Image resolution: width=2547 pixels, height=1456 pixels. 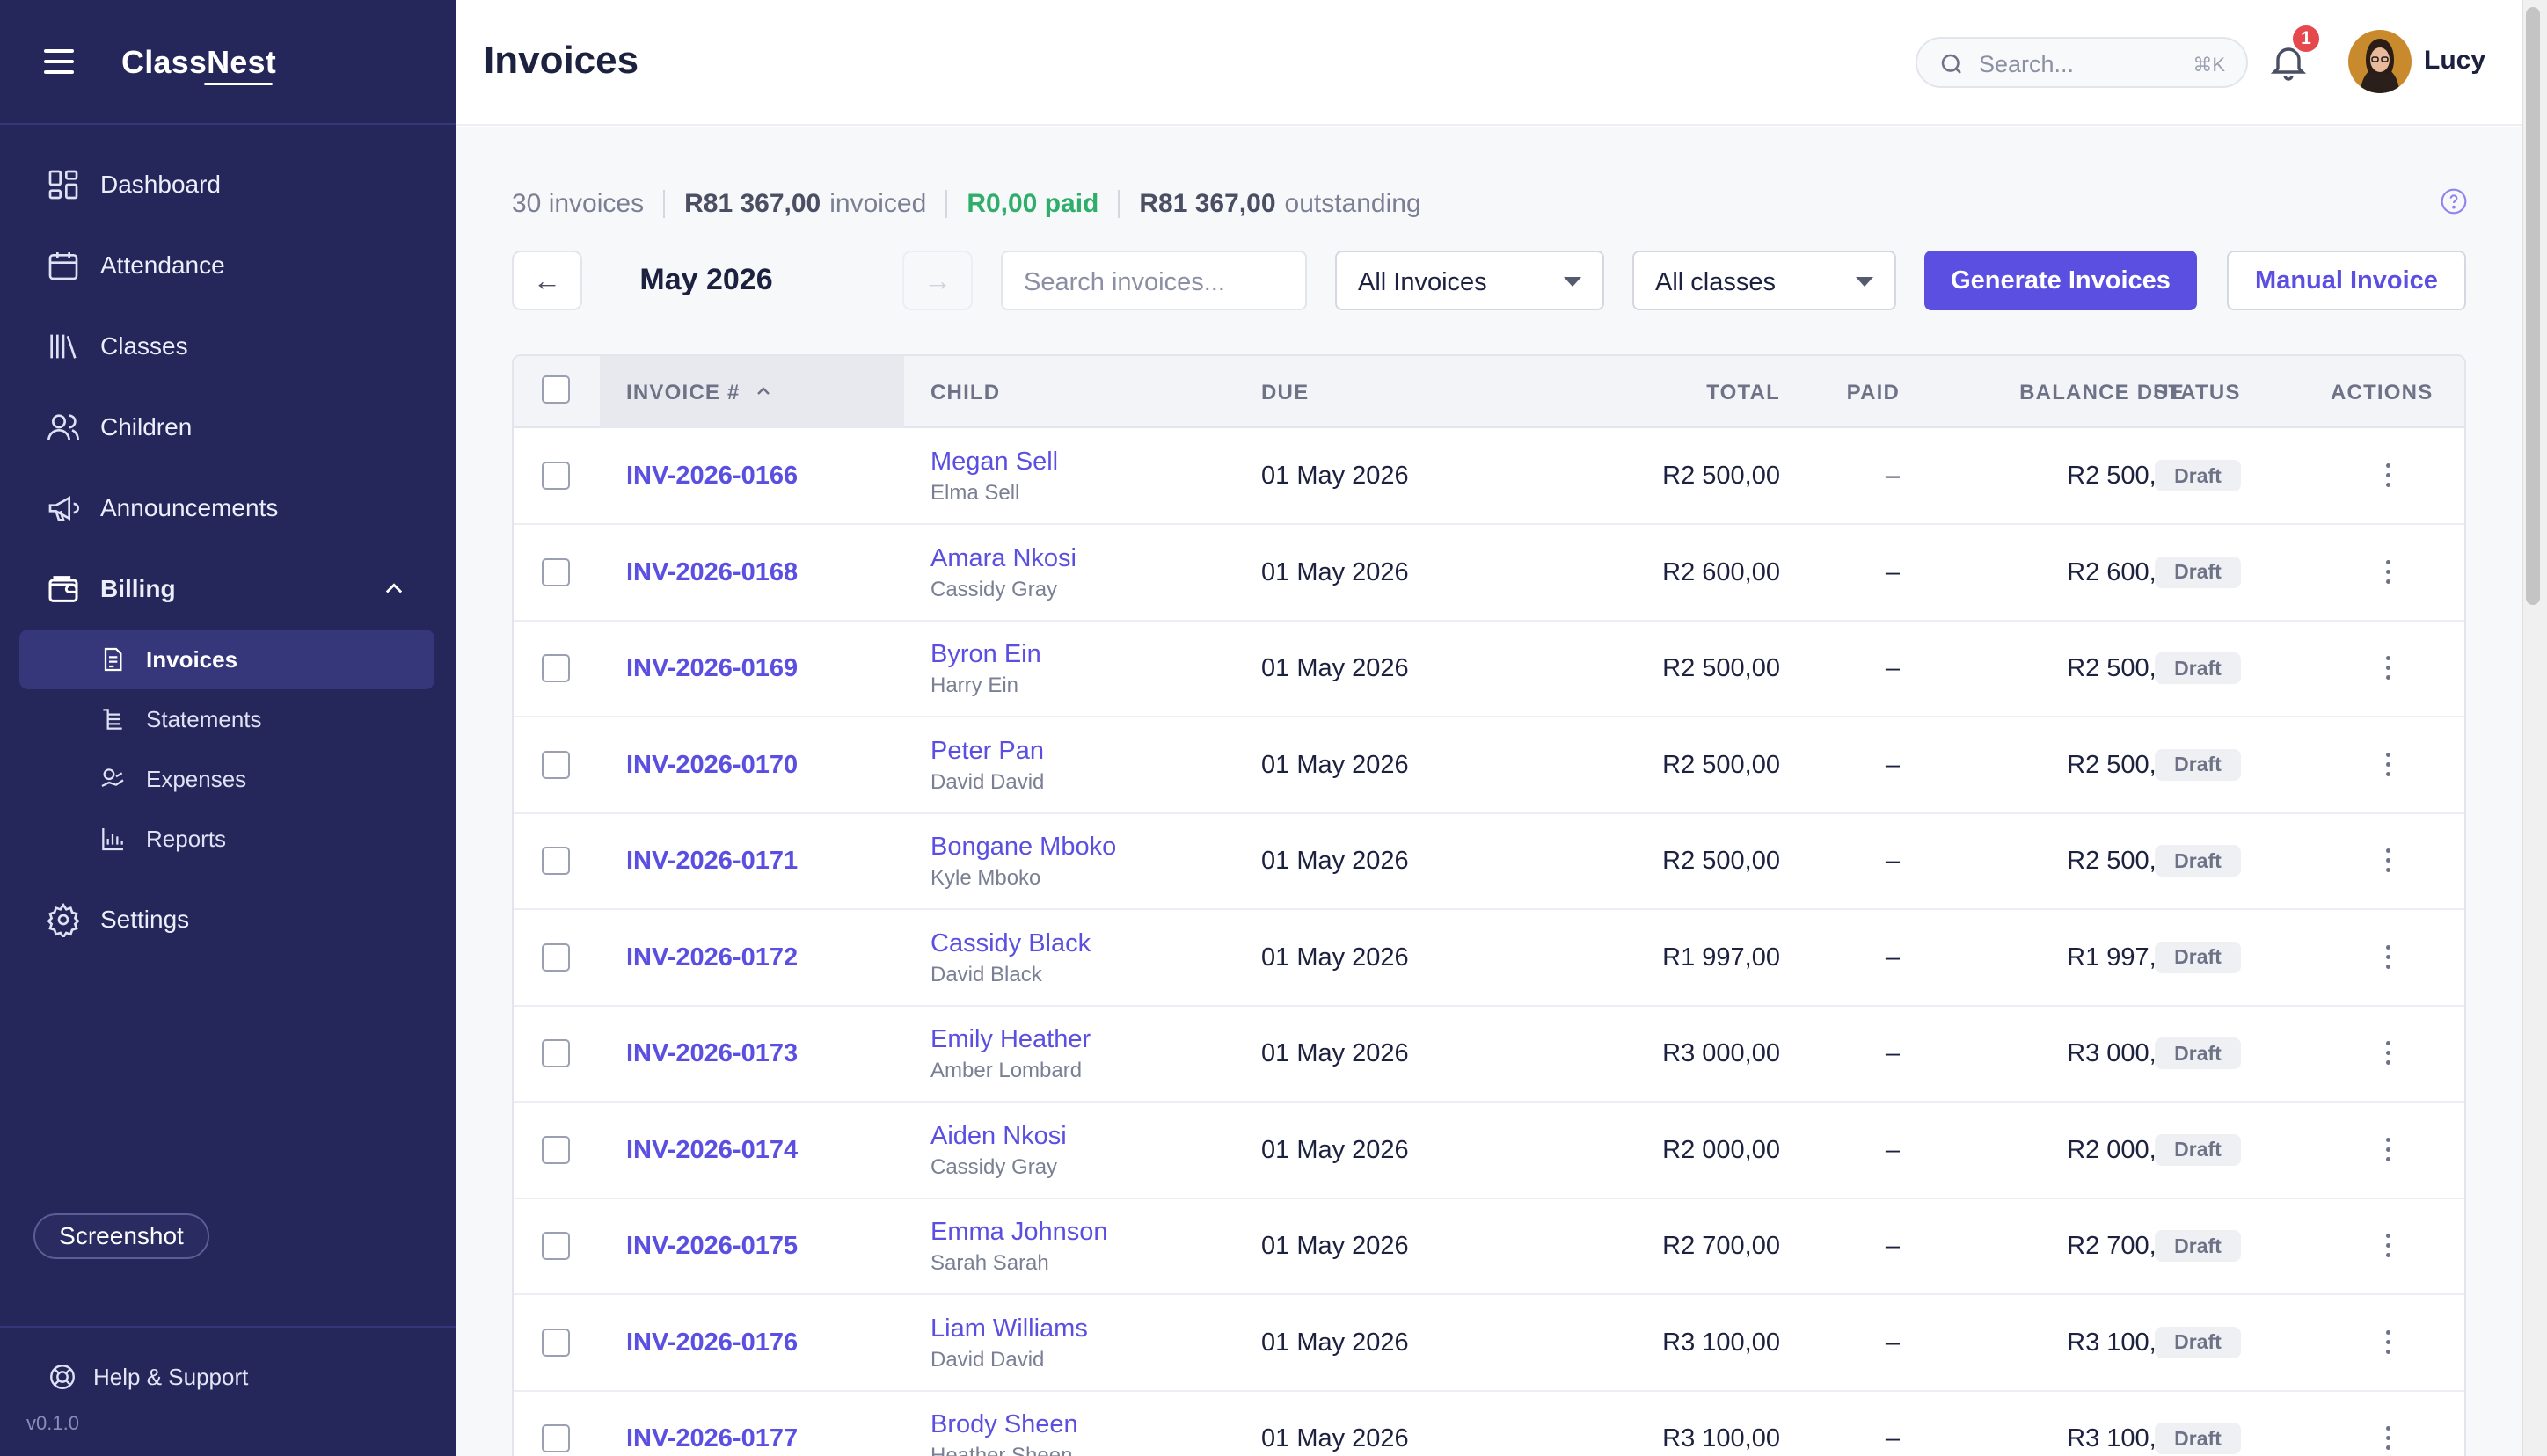 I want to click on invoice-number-link: INV-2026-0176, so click(x=712, y=1342).